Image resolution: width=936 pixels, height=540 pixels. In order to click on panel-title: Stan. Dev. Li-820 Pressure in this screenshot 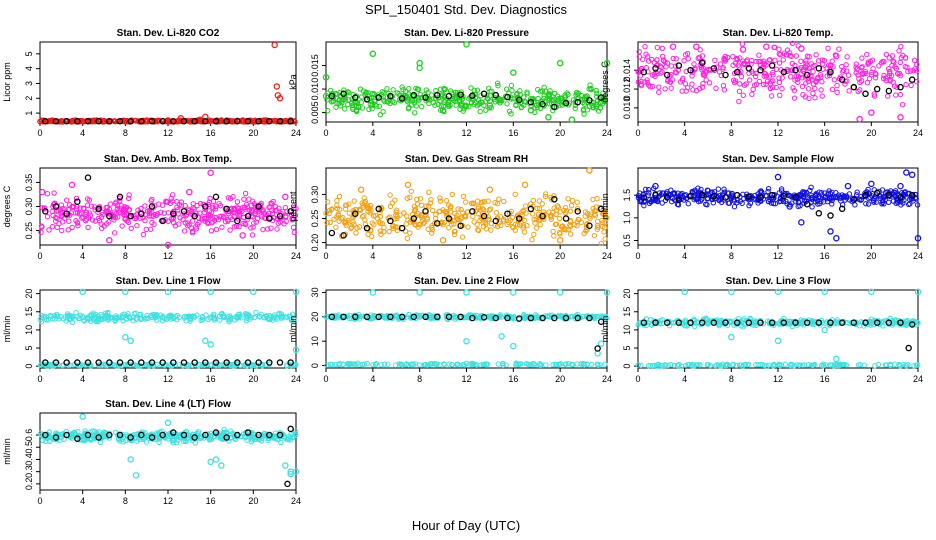, I will do `click(466, 33)`.